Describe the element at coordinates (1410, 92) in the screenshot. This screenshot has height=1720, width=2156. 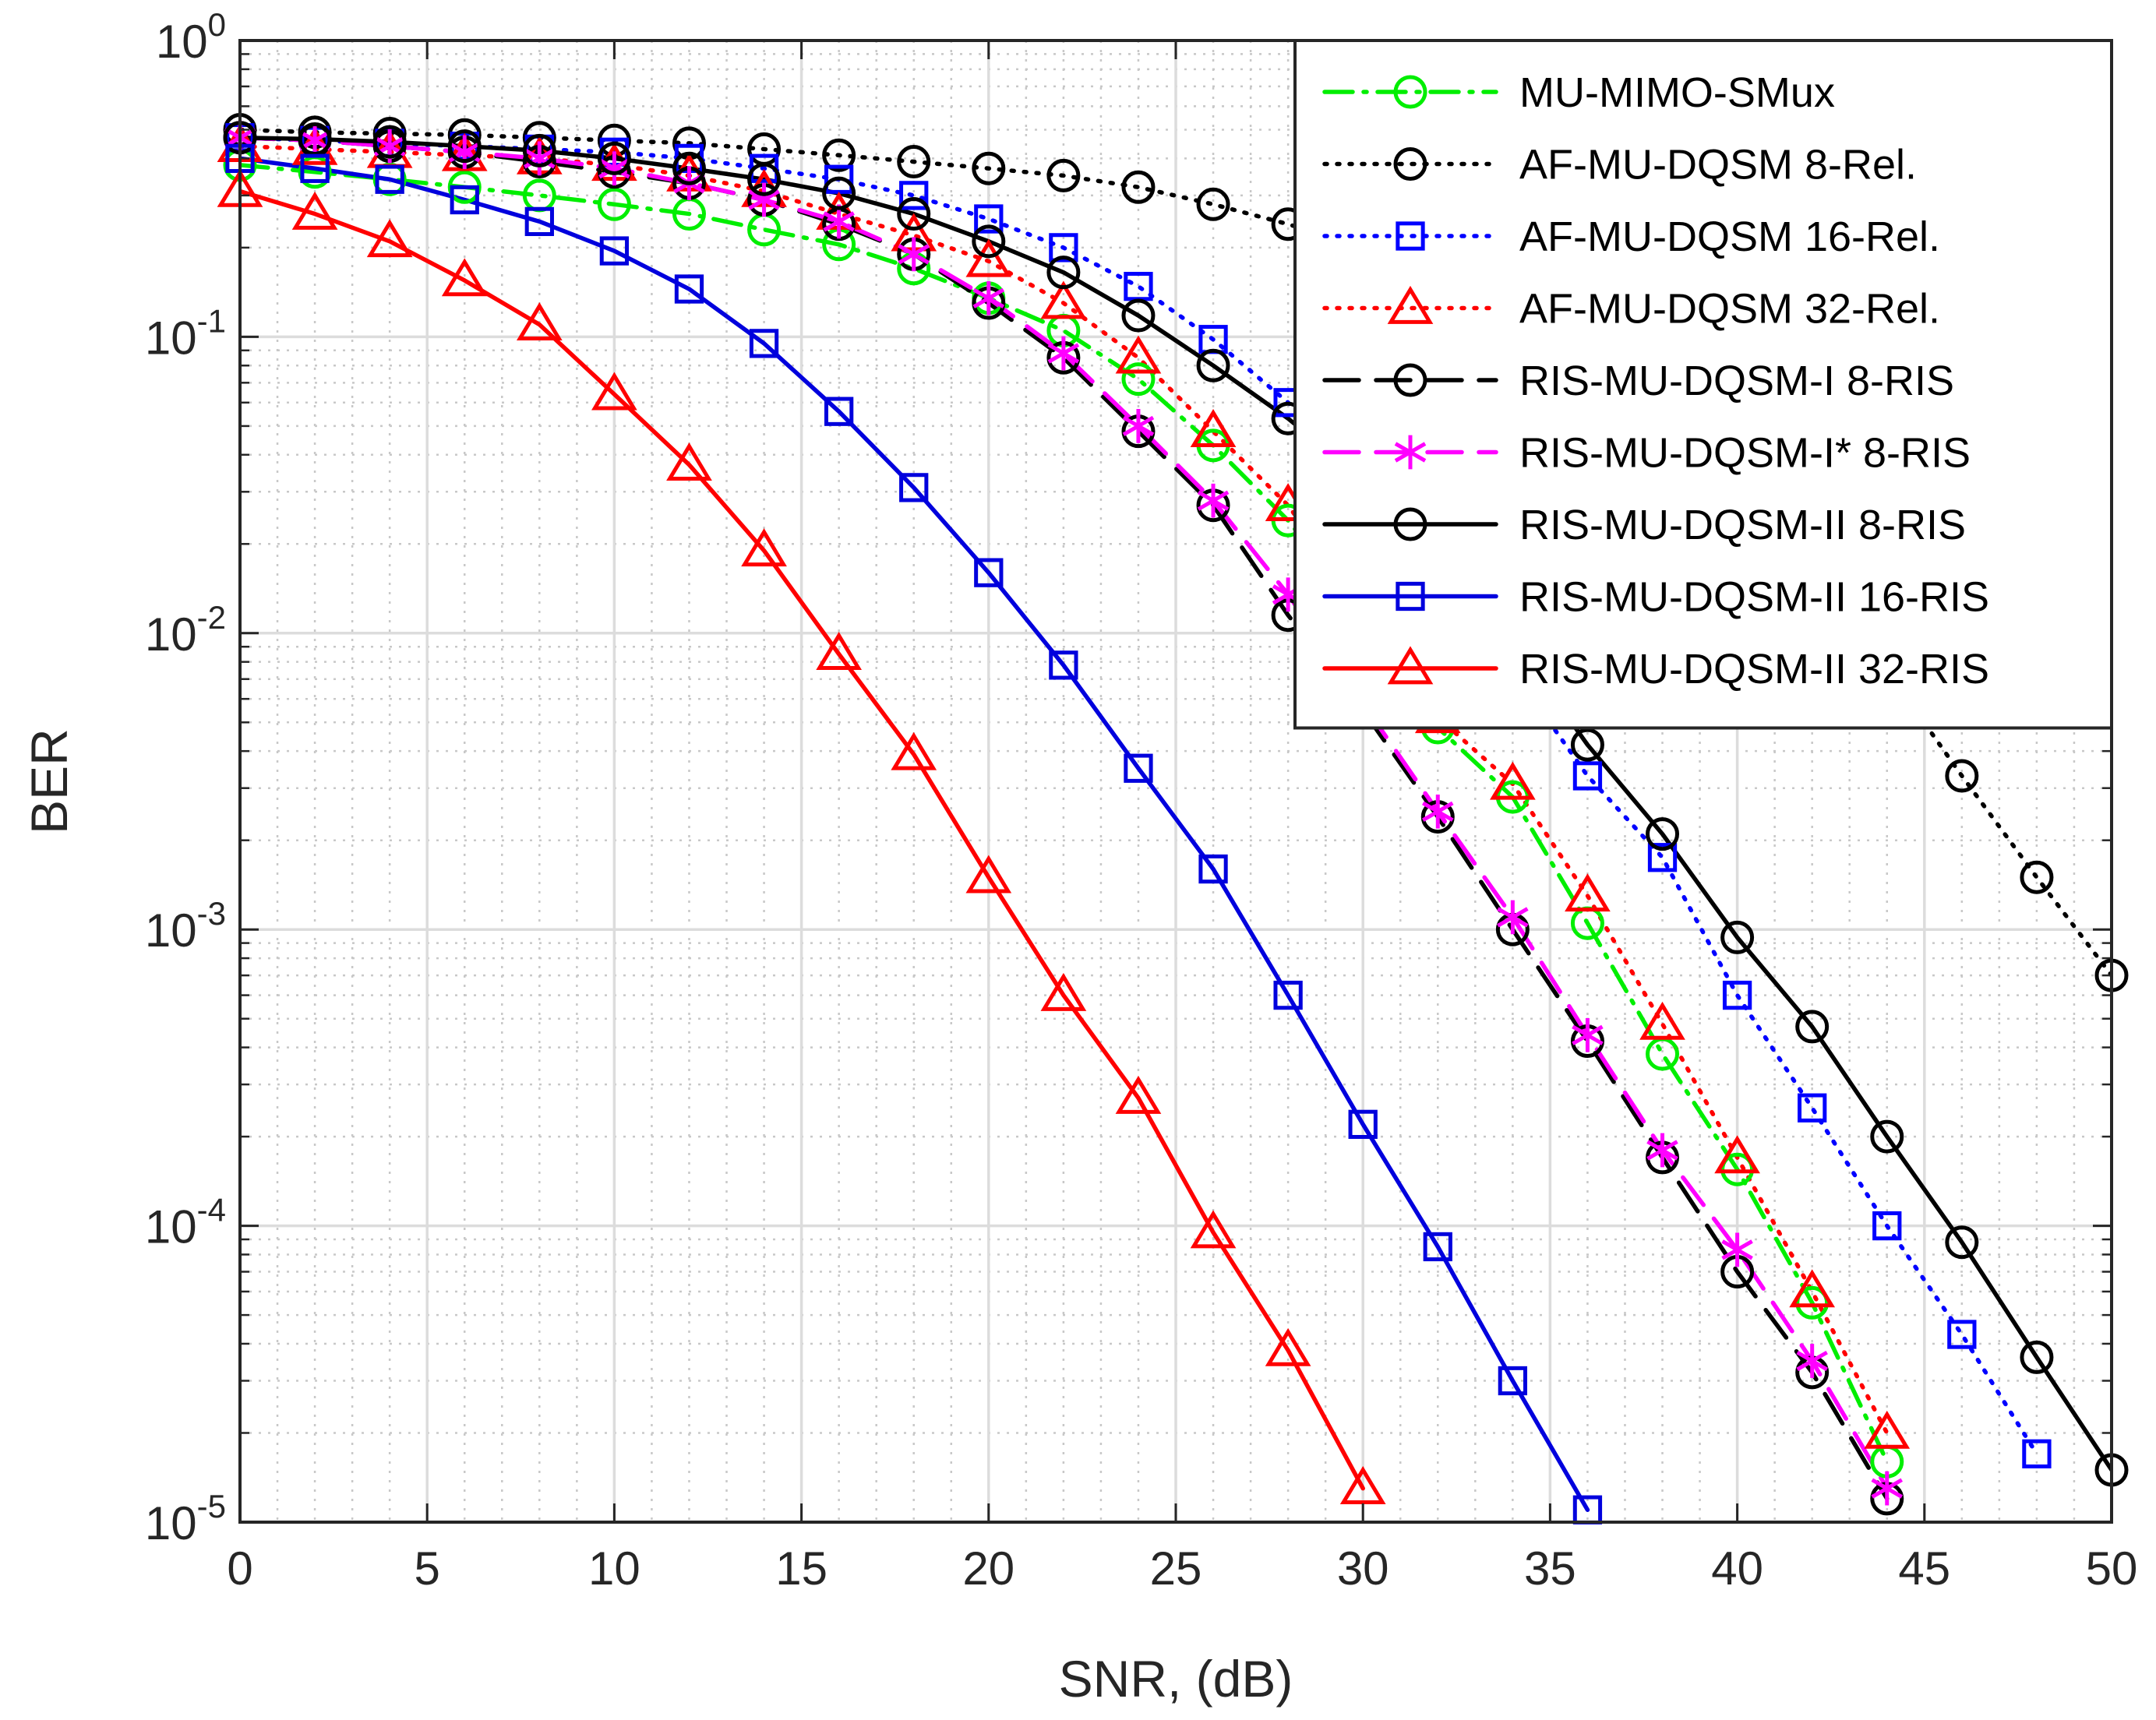
I see `legend-0-circle-marker` at that location.